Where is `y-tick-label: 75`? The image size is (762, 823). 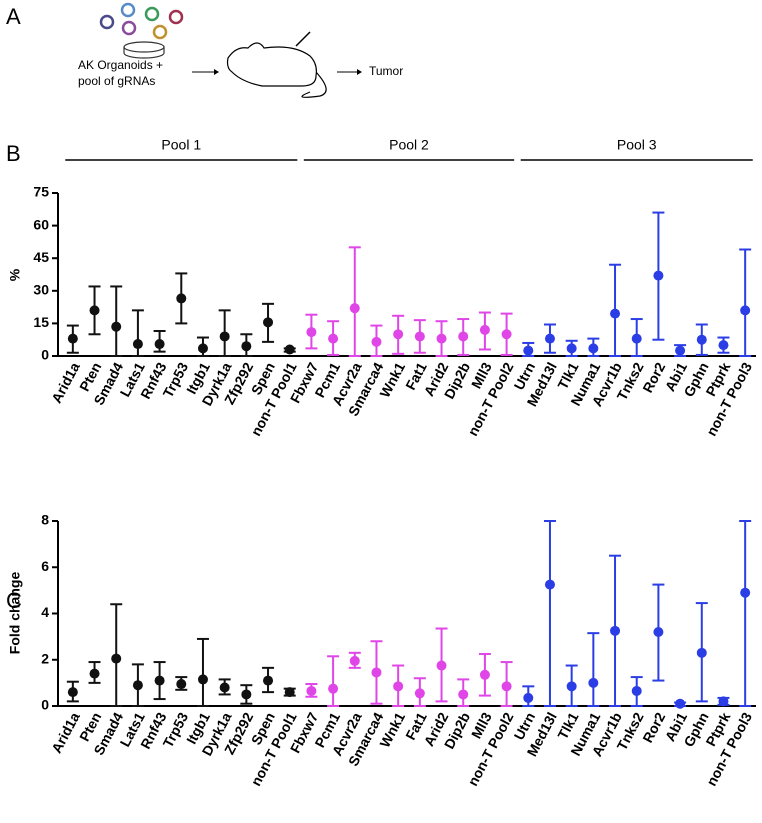 y-tick-label: 75 is located at coordinates (41, 192).